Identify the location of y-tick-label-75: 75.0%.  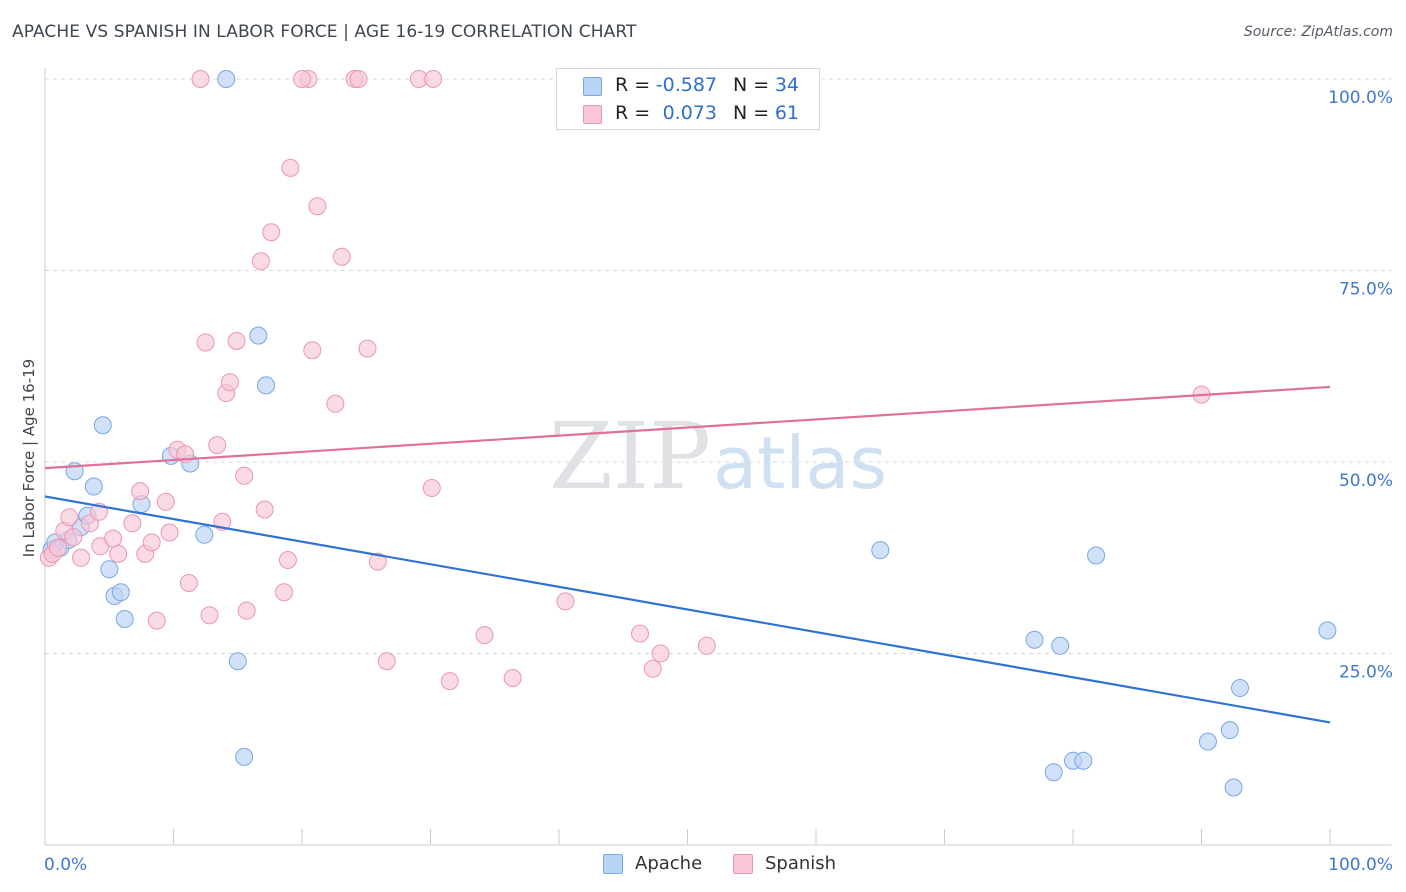
(1366, 290).